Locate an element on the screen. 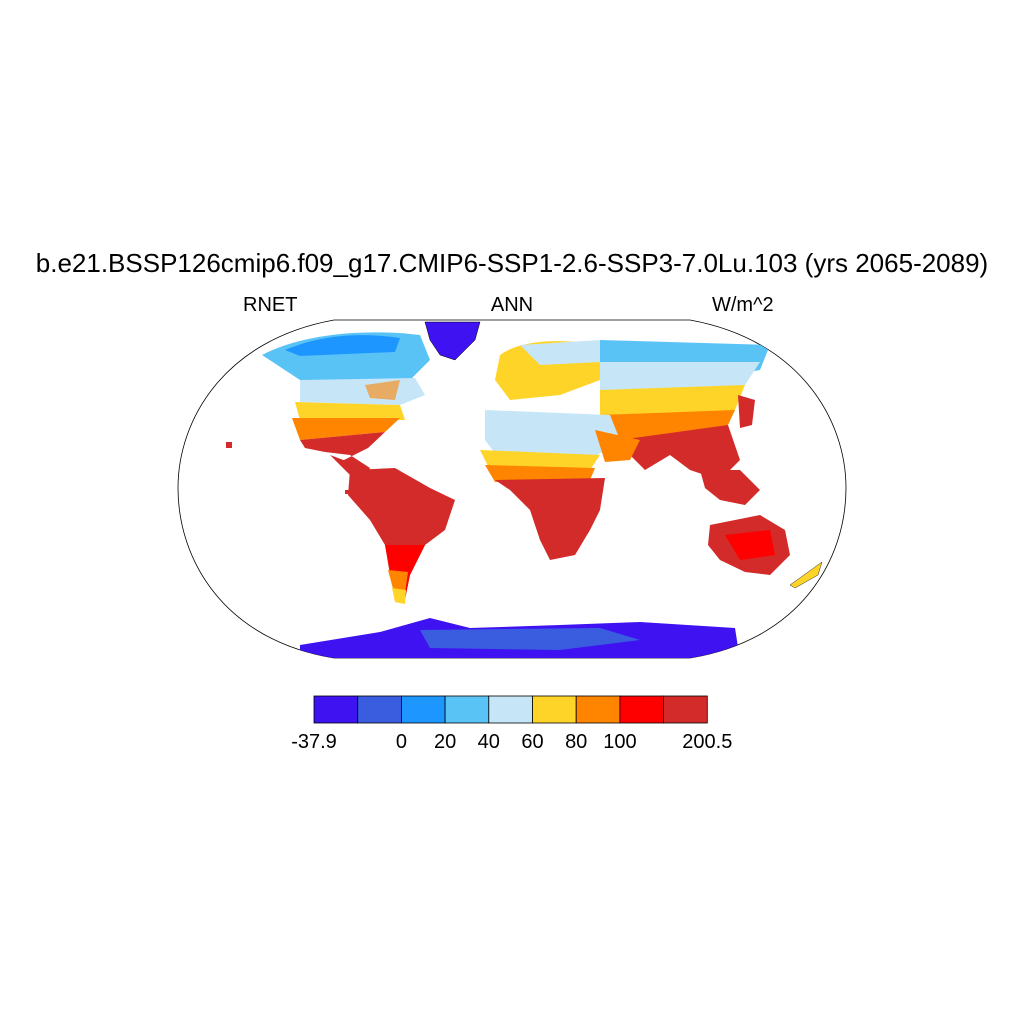 The height and width of the screenshot is (1024, 1024). variable-label: RNET is located at coordinates (270, 305).